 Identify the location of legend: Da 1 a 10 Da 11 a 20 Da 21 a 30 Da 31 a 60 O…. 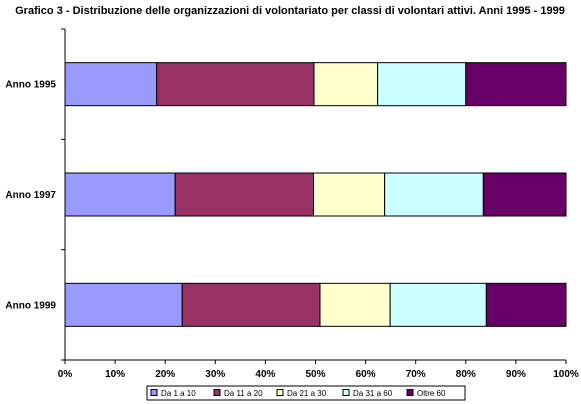
(306, 393).